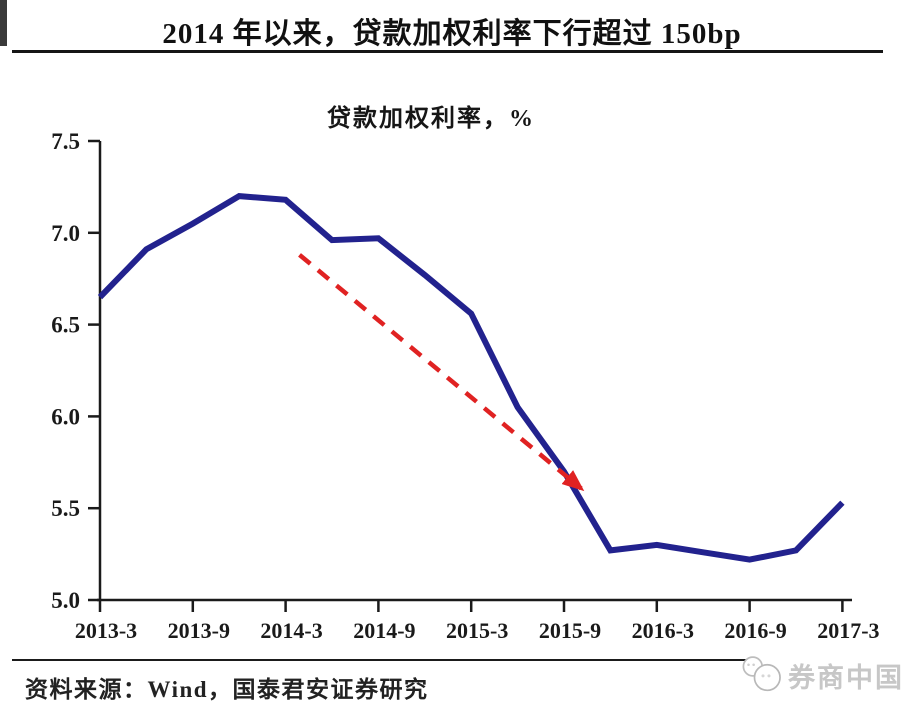 Image resolution: width=904 pixels, height=714 pixels. I want to click on watermark-label: 券商中国, so click(846, 677).